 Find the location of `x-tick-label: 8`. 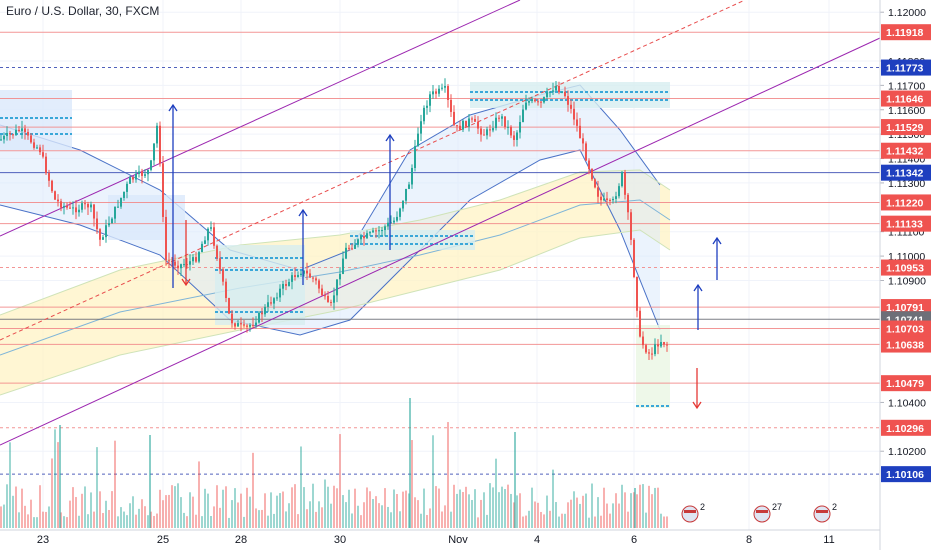

x-tick-label: 8 is located at coordinates (749, 540).